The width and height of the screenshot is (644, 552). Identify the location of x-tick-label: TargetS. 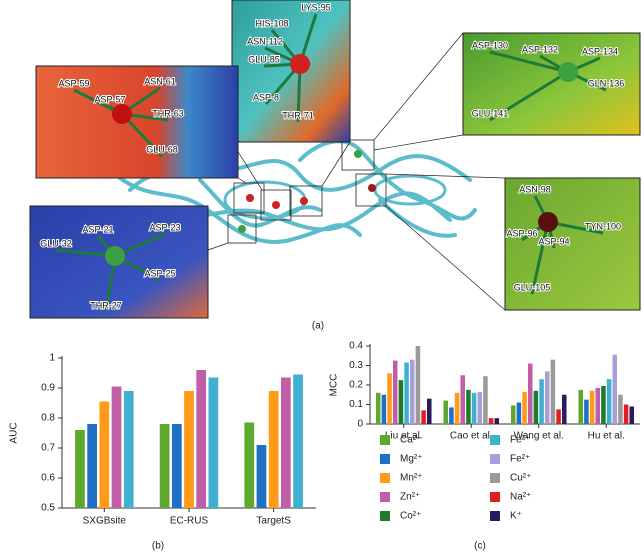
(273, 521).